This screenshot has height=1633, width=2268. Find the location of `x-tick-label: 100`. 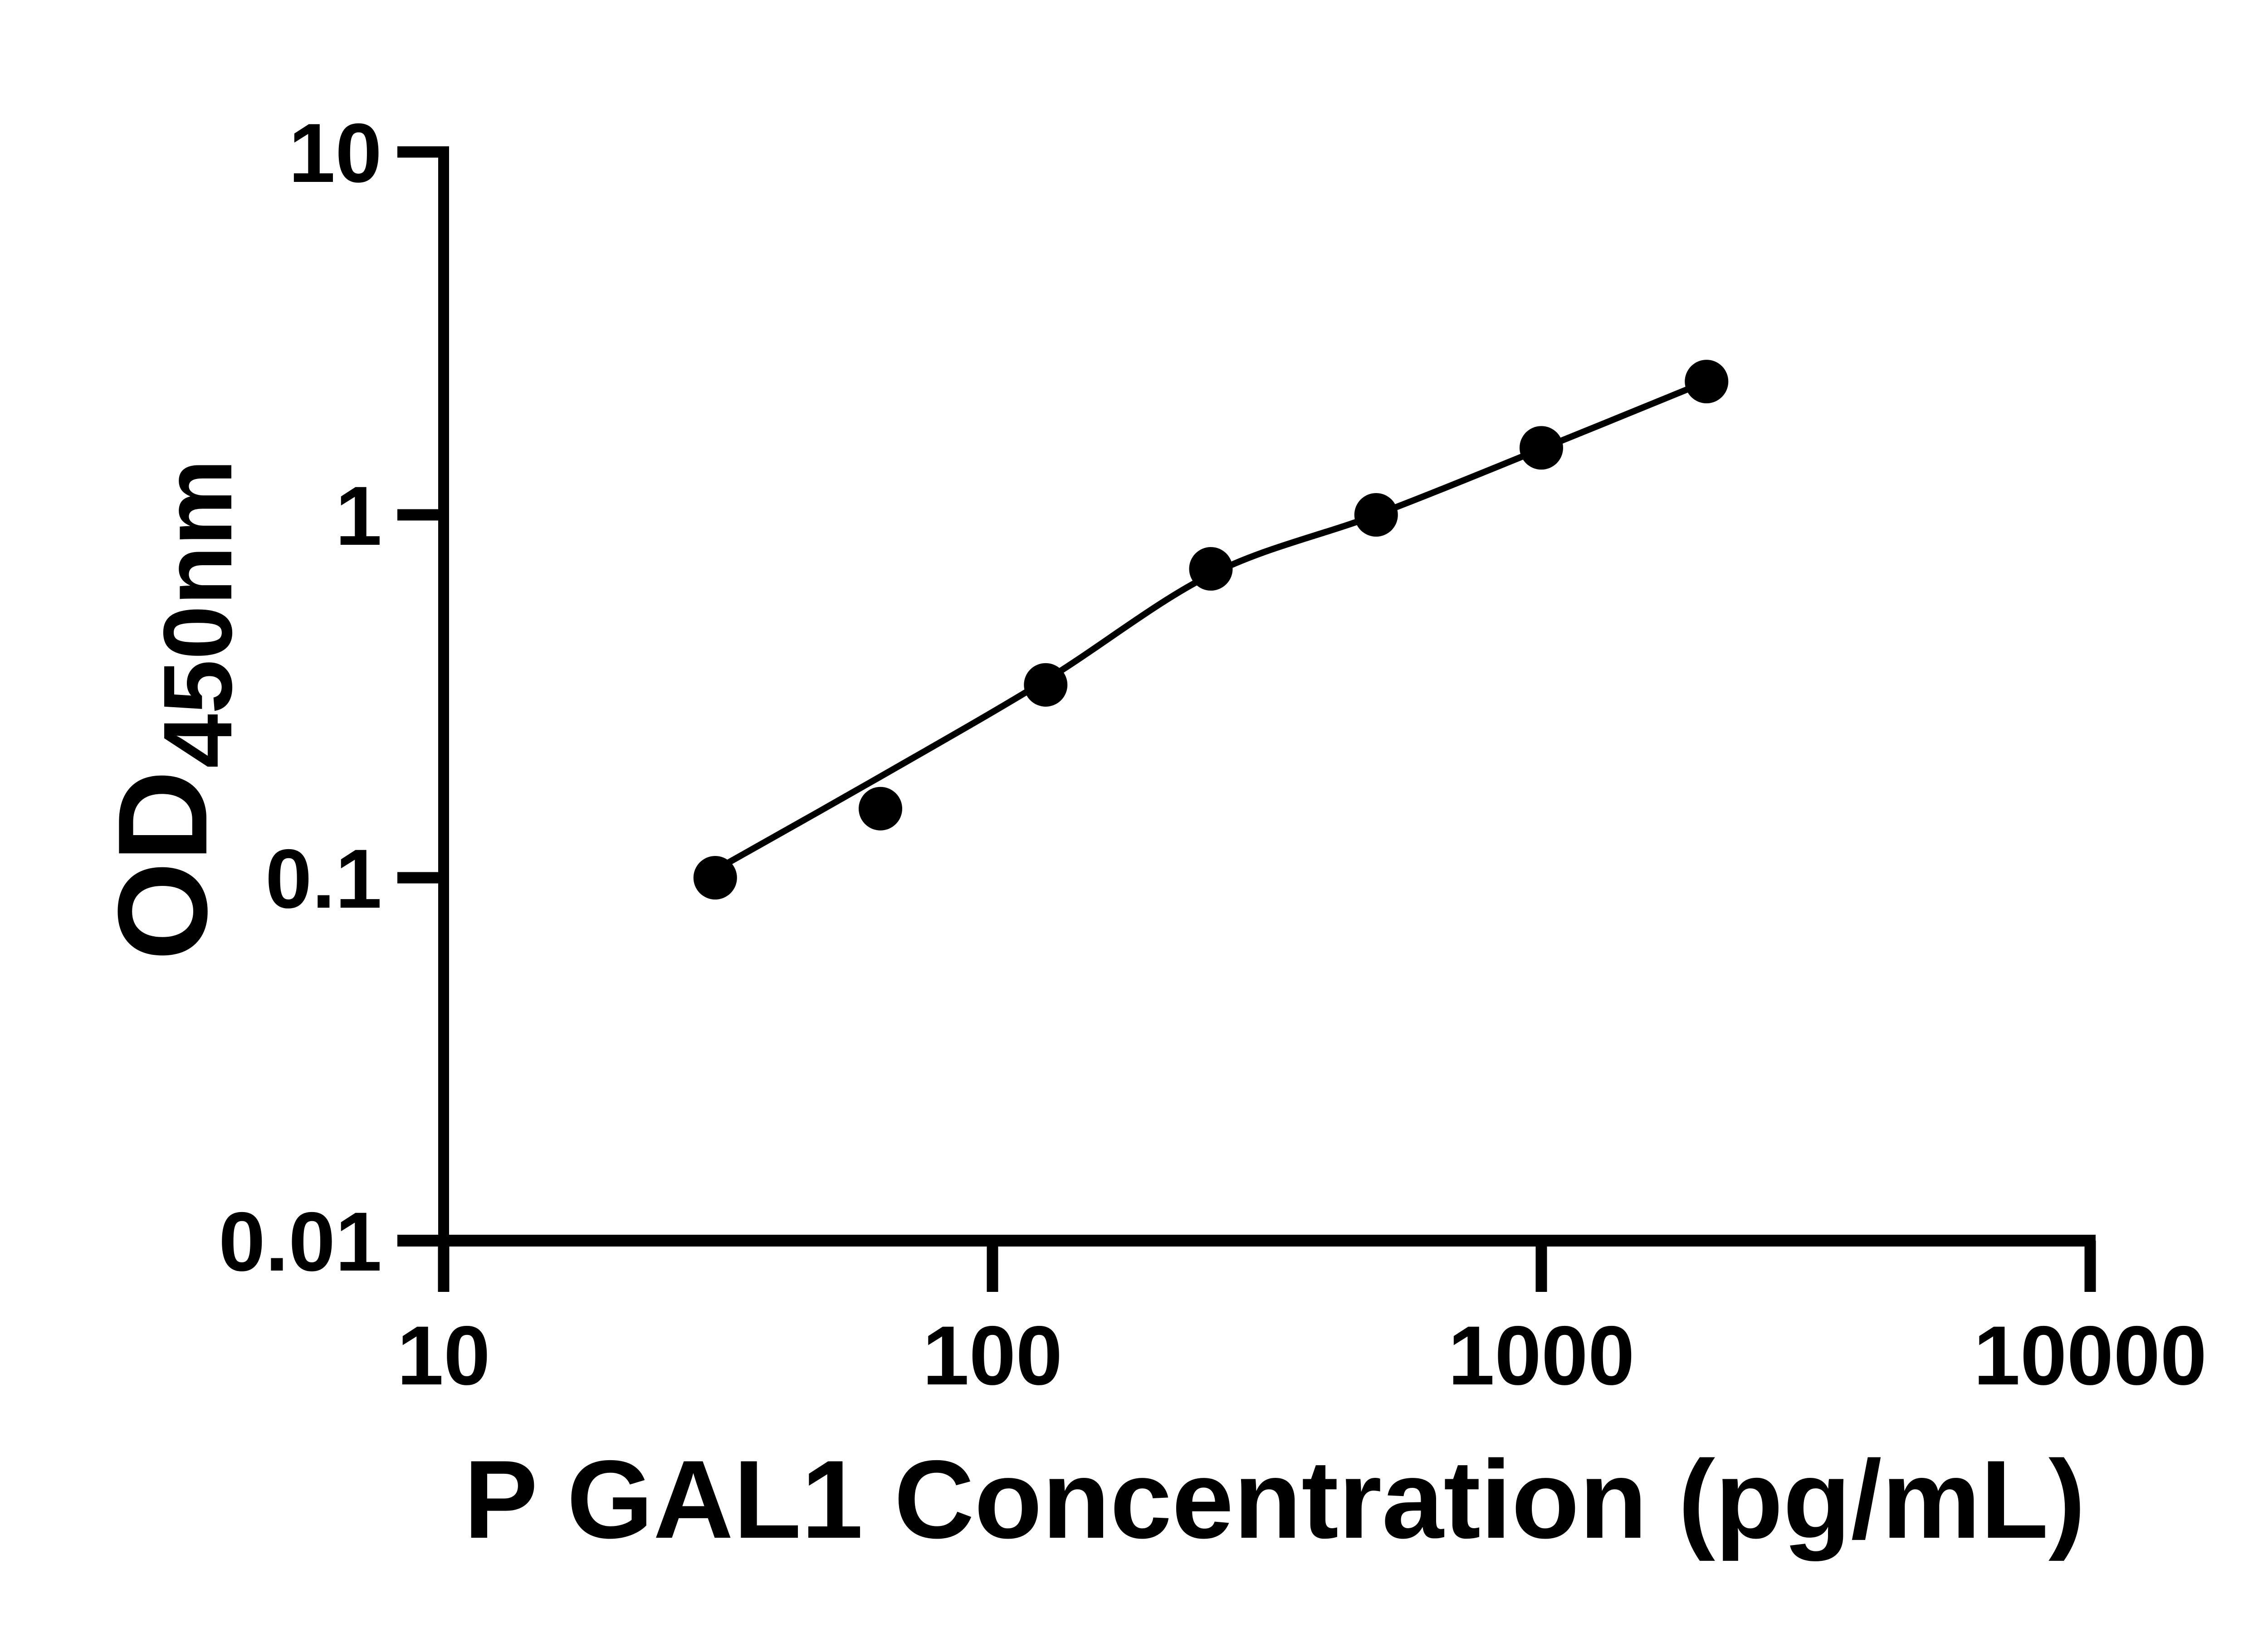

x-tick-label: 100 is located at coordinates (993, 1356).